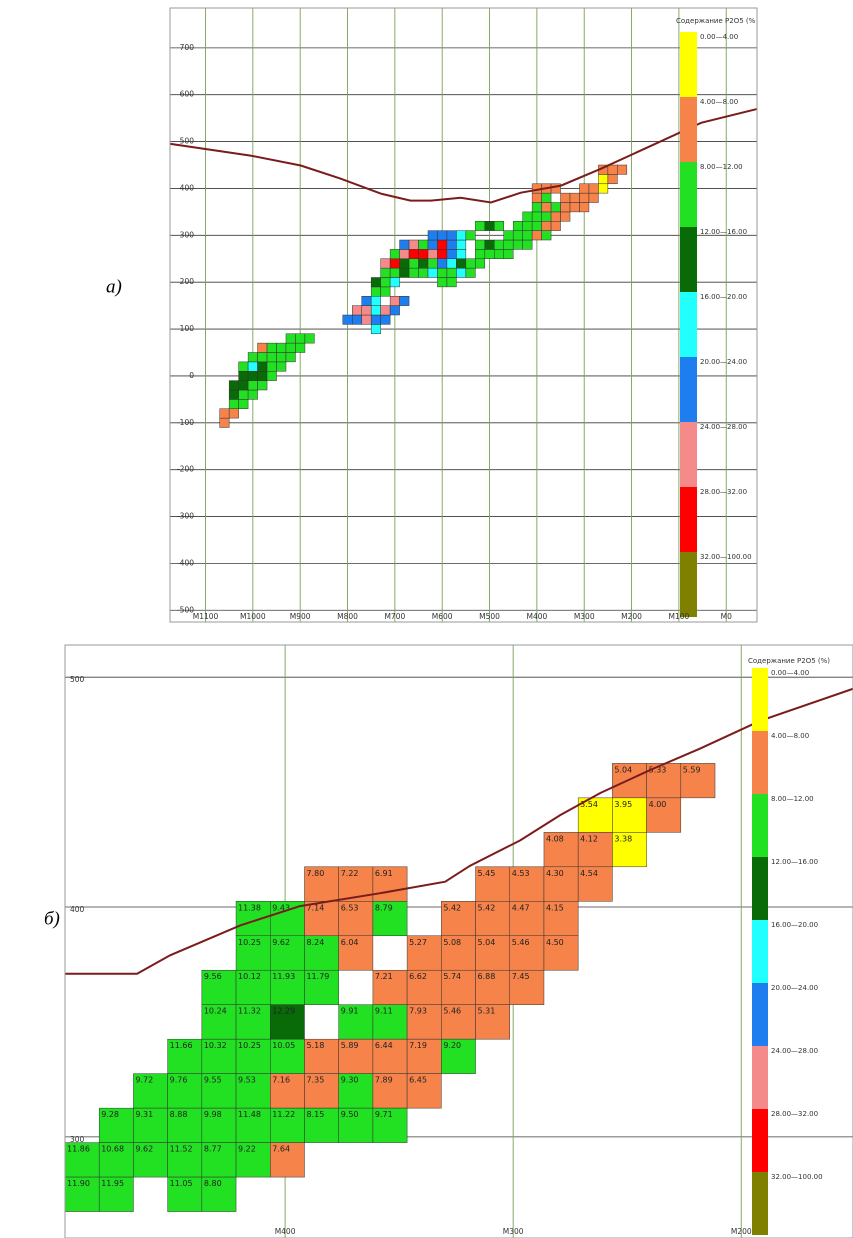 This screenshot has width=853, height=1238. Describe the element at coordinates (384, 907) in the screenshot. I see `block-value-label: 8.79` at that location.